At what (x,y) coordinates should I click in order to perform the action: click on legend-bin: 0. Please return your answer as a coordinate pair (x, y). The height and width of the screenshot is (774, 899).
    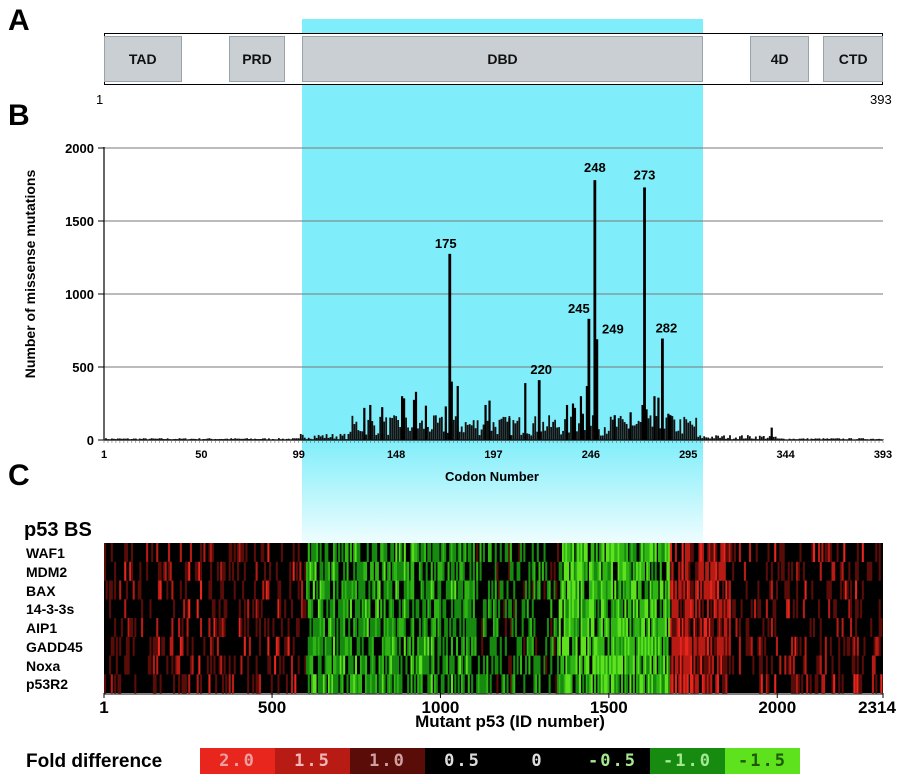
    Looking at the image, I should click on (537, 761).